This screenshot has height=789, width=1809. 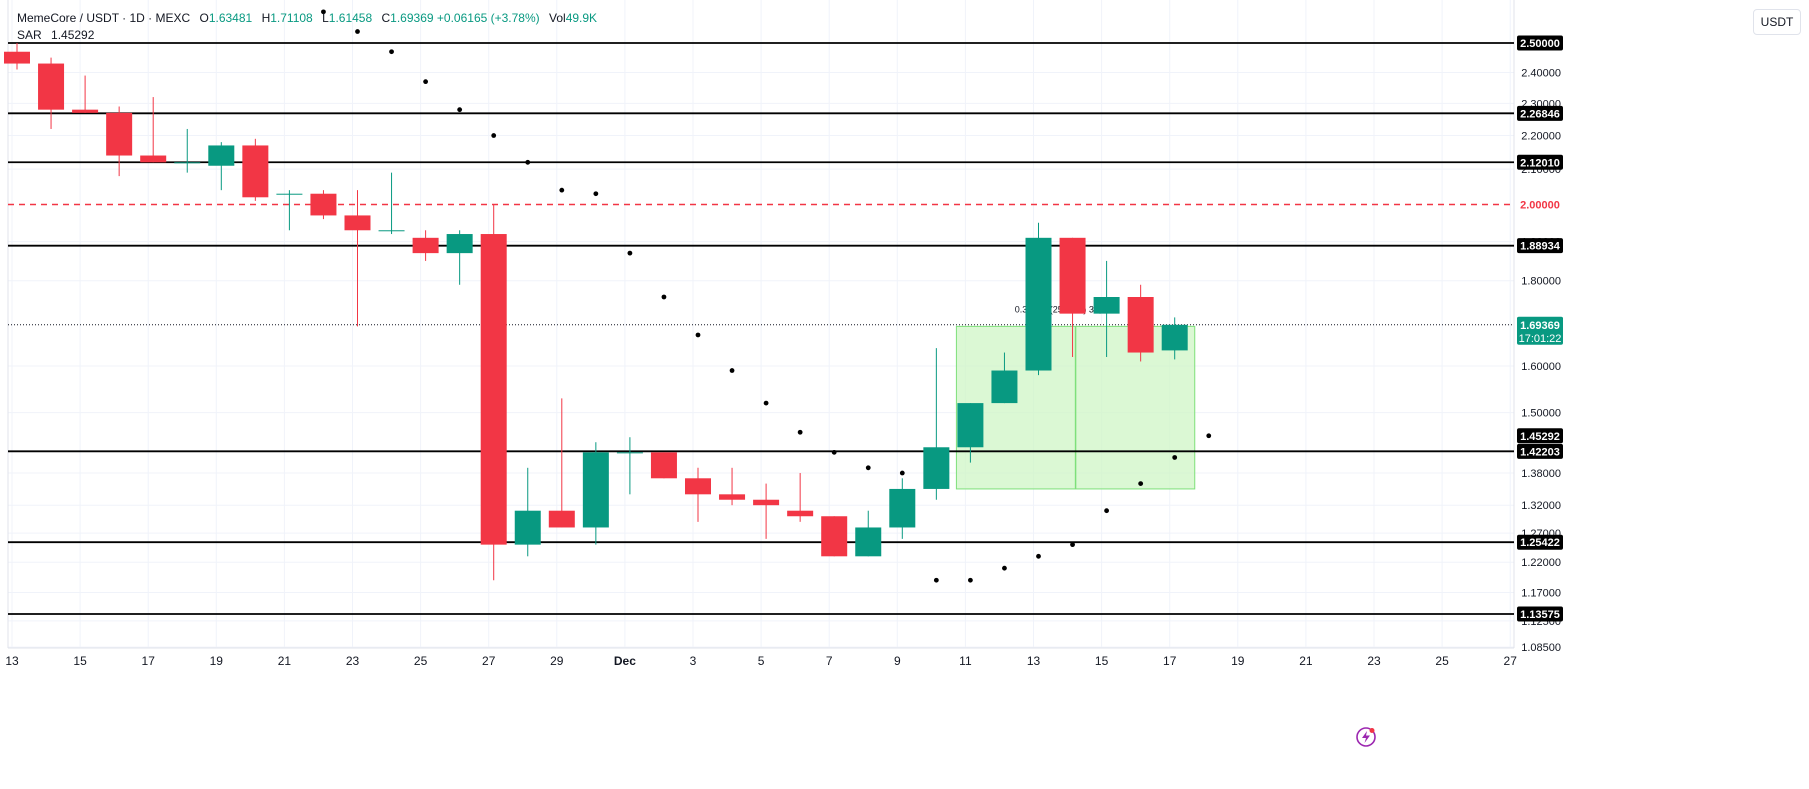 I want to click on volume-value: 49.9K, so click(x=581, y=18).